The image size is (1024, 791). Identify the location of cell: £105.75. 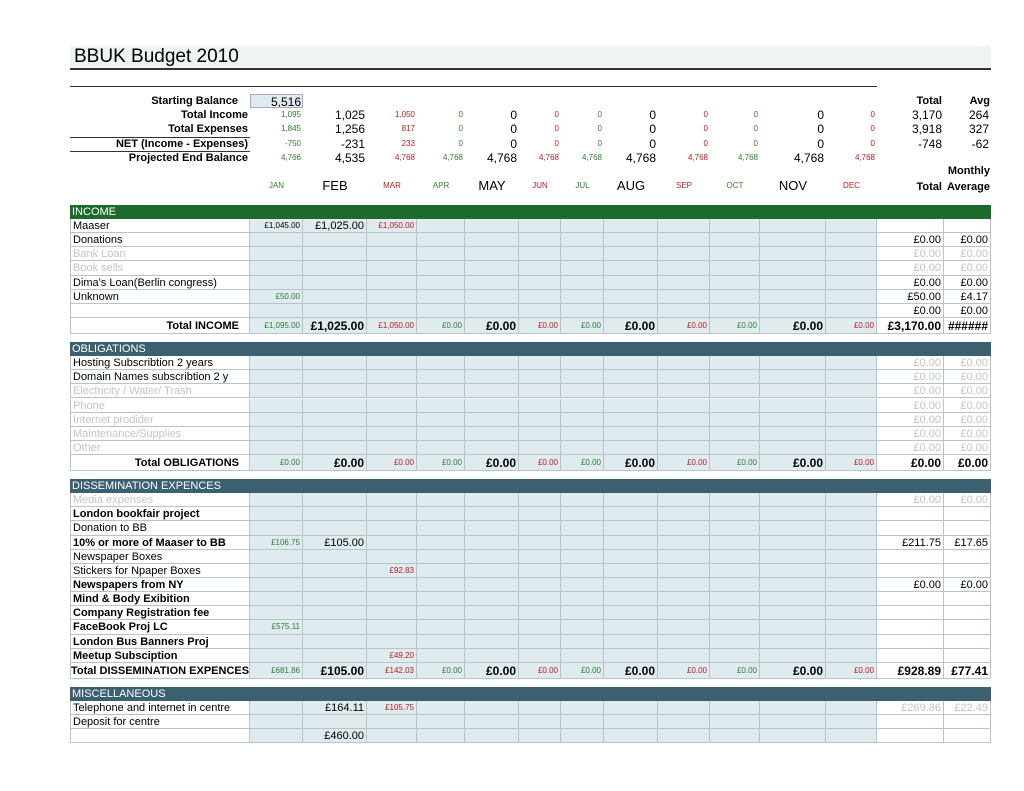
(392, 708).